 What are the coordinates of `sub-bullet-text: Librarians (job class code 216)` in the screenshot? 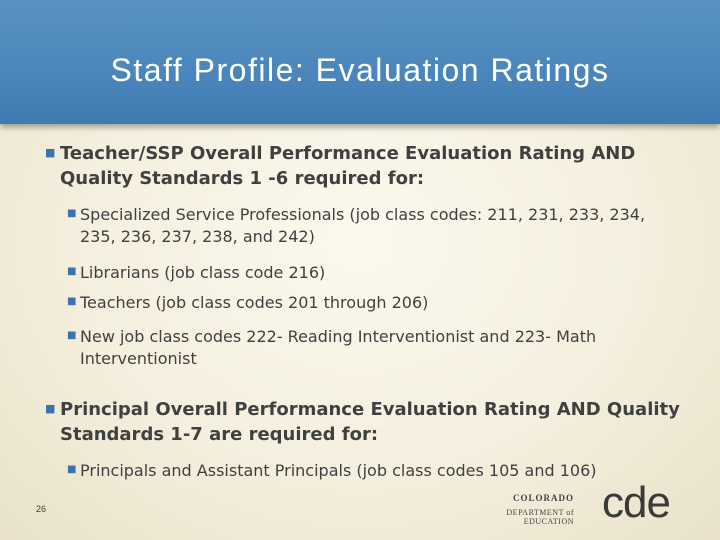 It's located at (203, 272).